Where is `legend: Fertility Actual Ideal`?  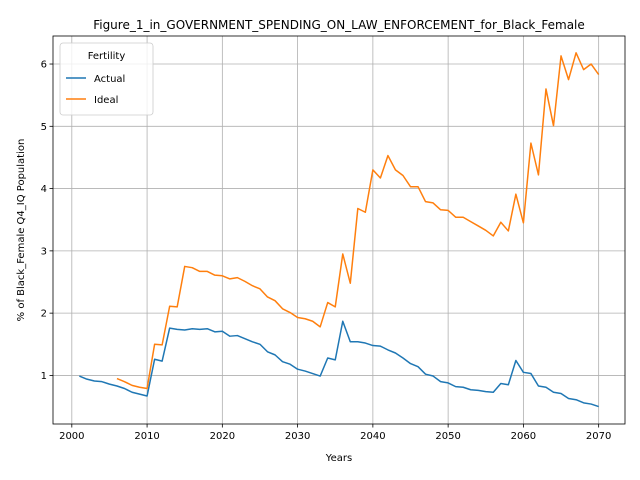 legend: Fertility Actual Ideal is located at coordinates (106, 79).